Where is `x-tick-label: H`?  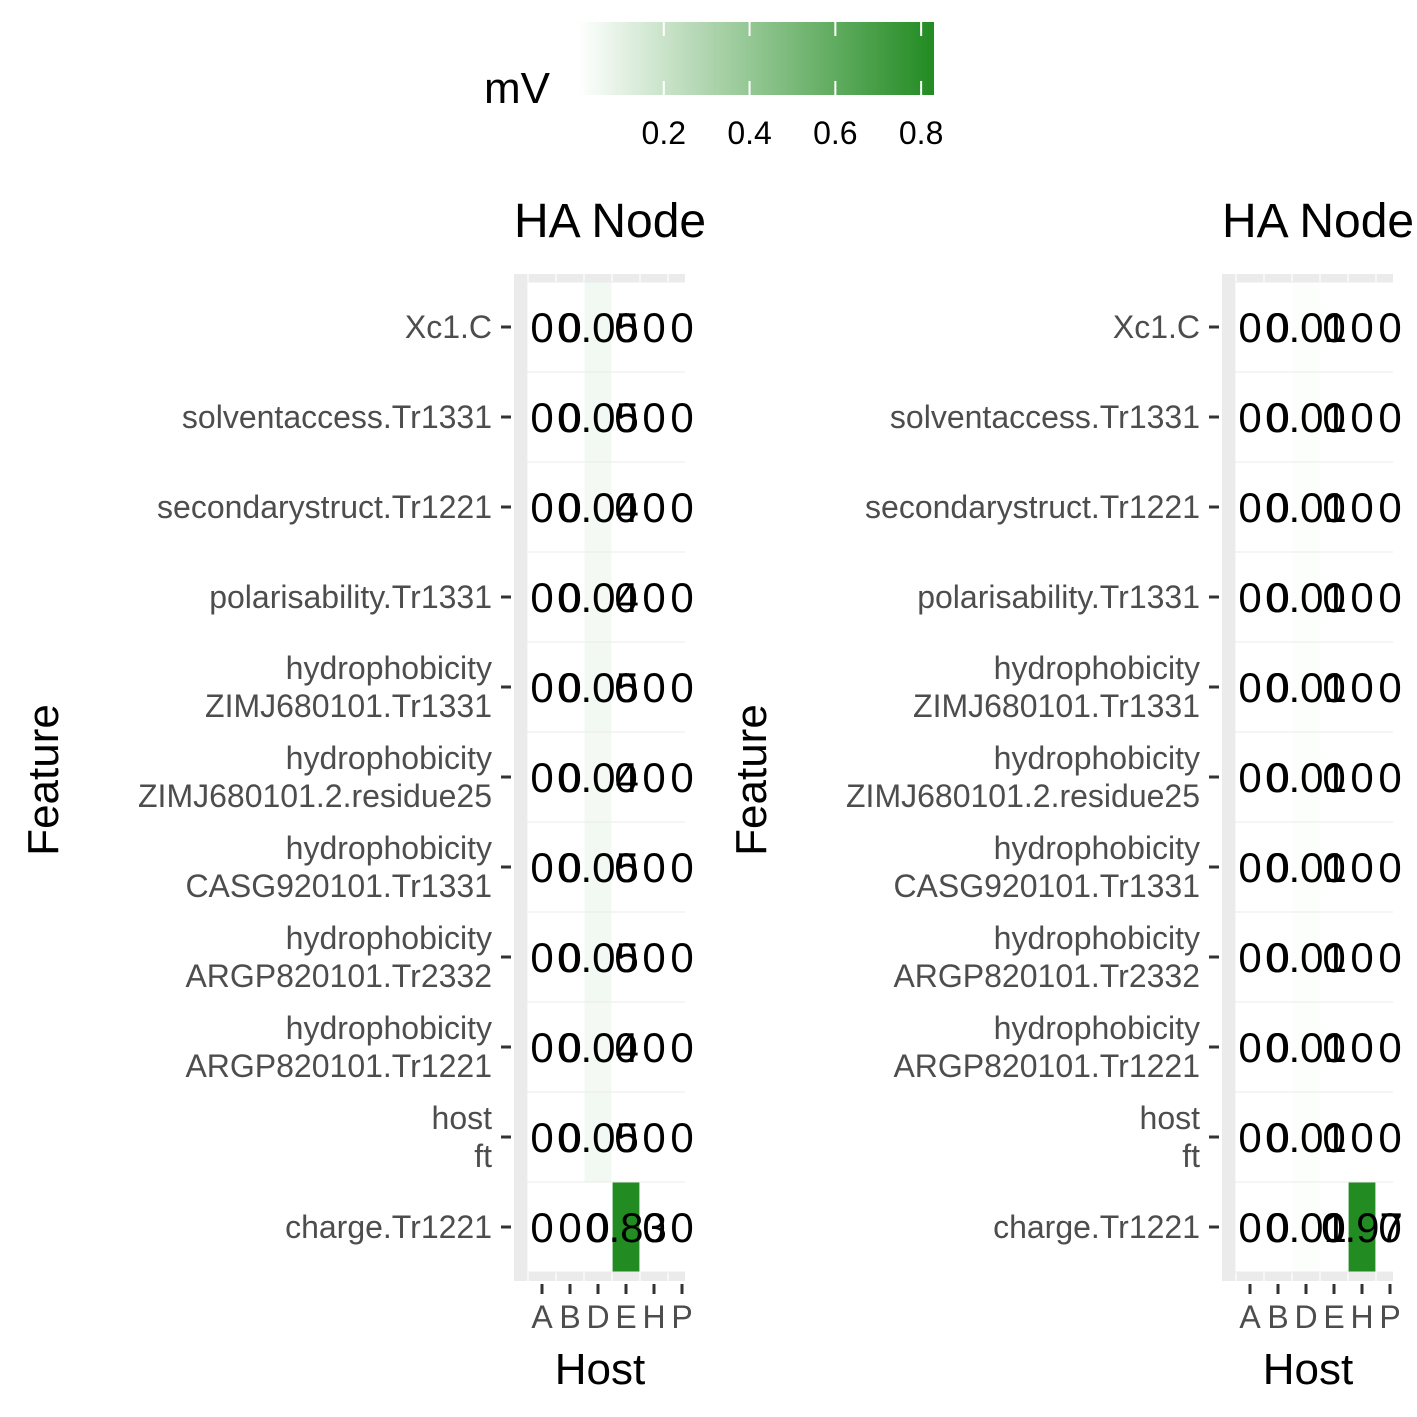 x-tick-label: H is located at coordinates (1361, 1317).